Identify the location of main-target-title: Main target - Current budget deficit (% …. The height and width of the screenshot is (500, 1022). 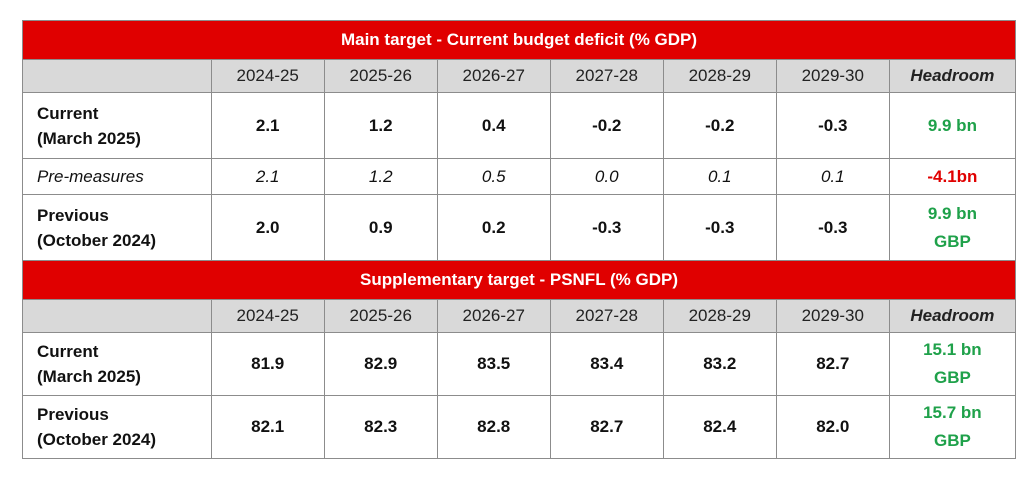
(519, 40).